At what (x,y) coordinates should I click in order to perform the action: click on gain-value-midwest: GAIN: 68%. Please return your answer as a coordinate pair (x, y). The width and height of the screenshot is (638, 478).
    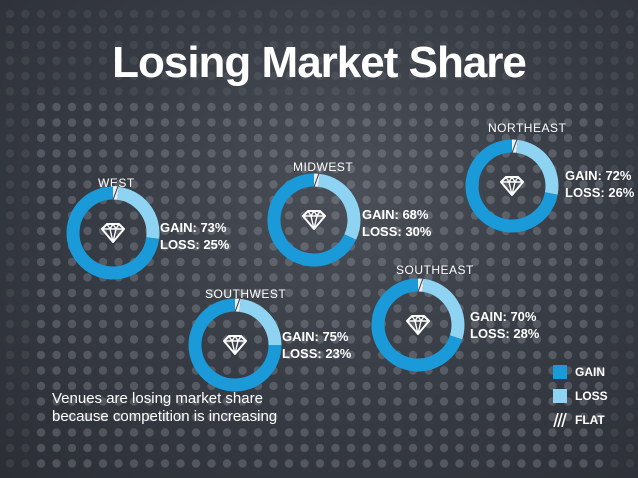
    Looking at the image, I should click on (395, 214).